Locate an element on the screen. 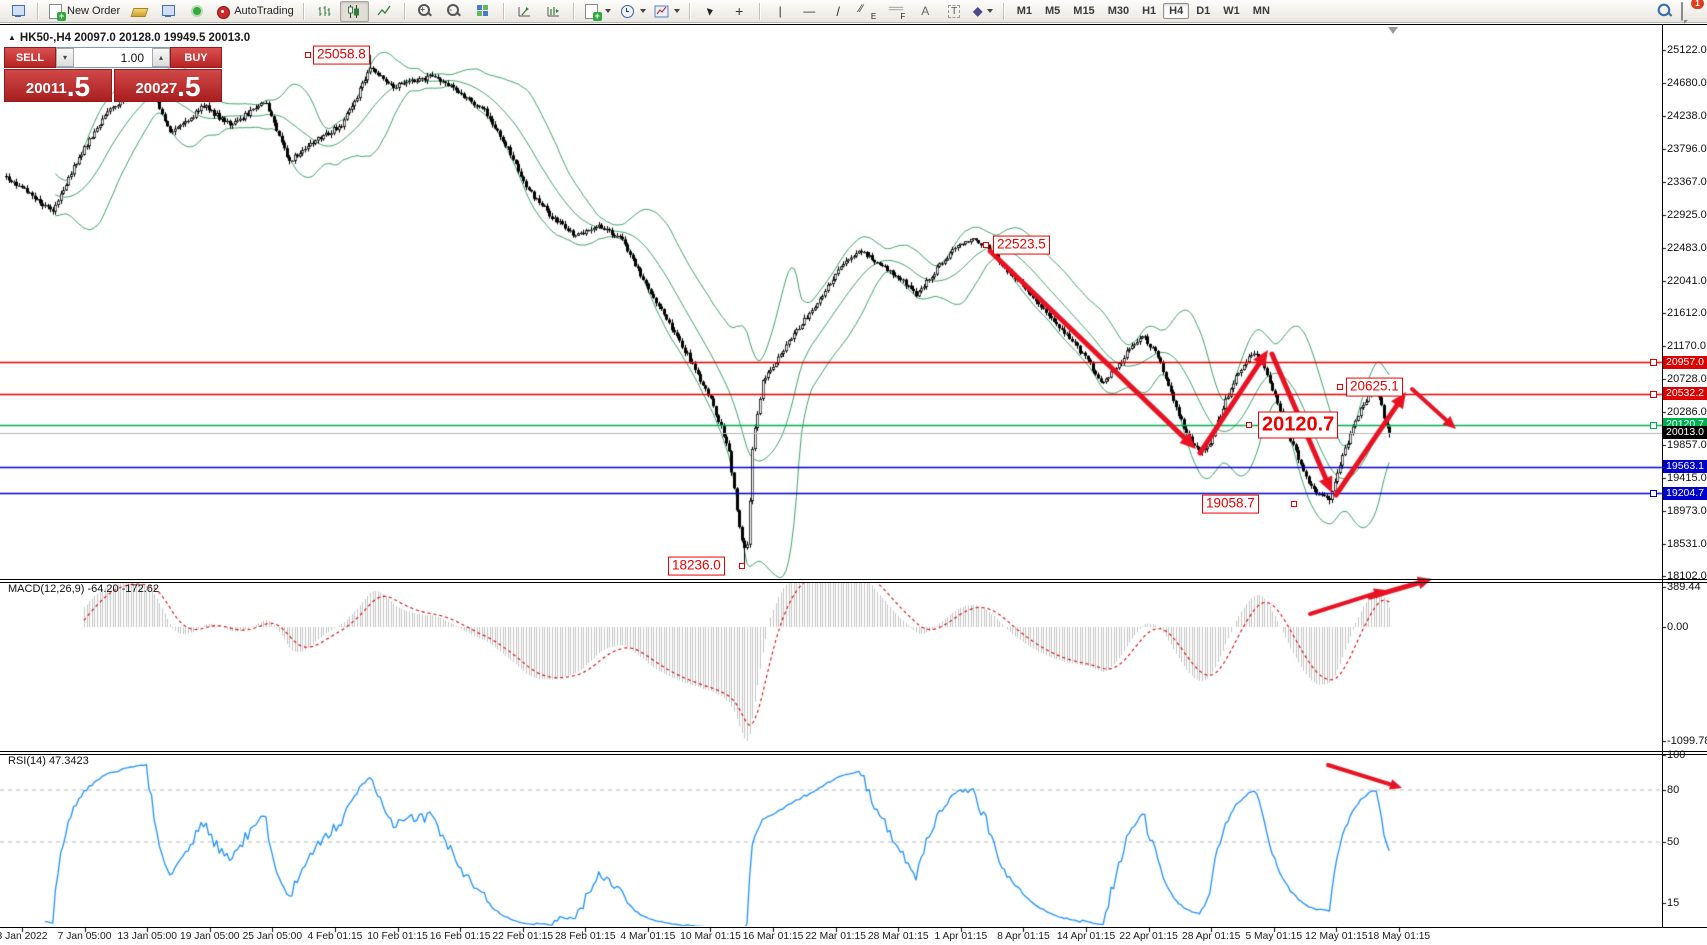 The width and height of the screenshot is (1707, 945). price-annotation-label: 20625.1 is located at coordinates (1374, 387).